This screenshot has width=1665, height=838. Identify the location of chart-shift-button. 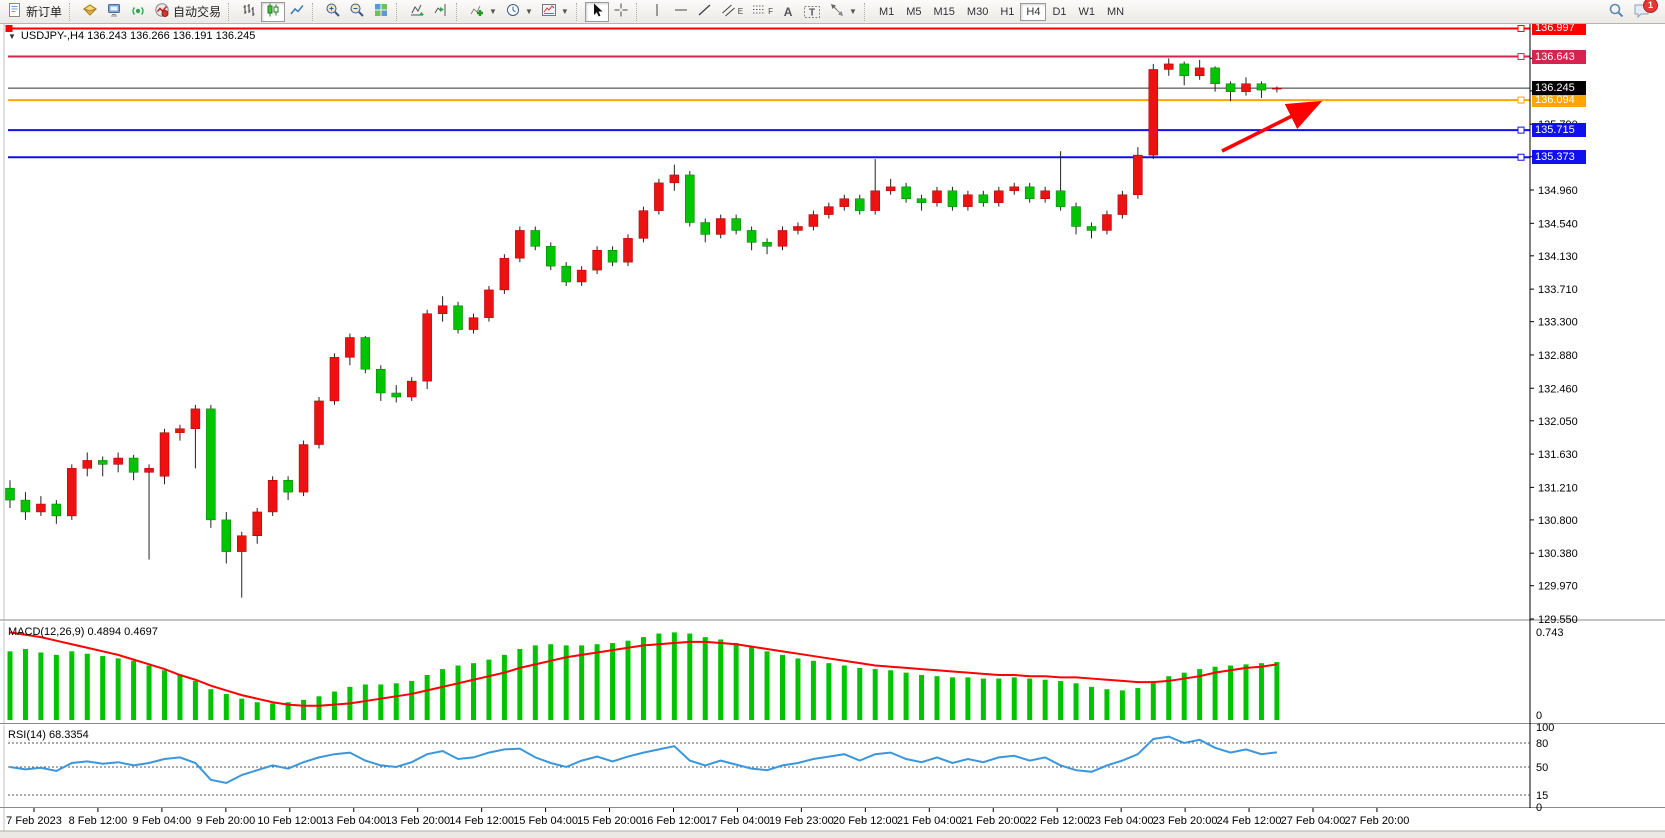
(441, 12).